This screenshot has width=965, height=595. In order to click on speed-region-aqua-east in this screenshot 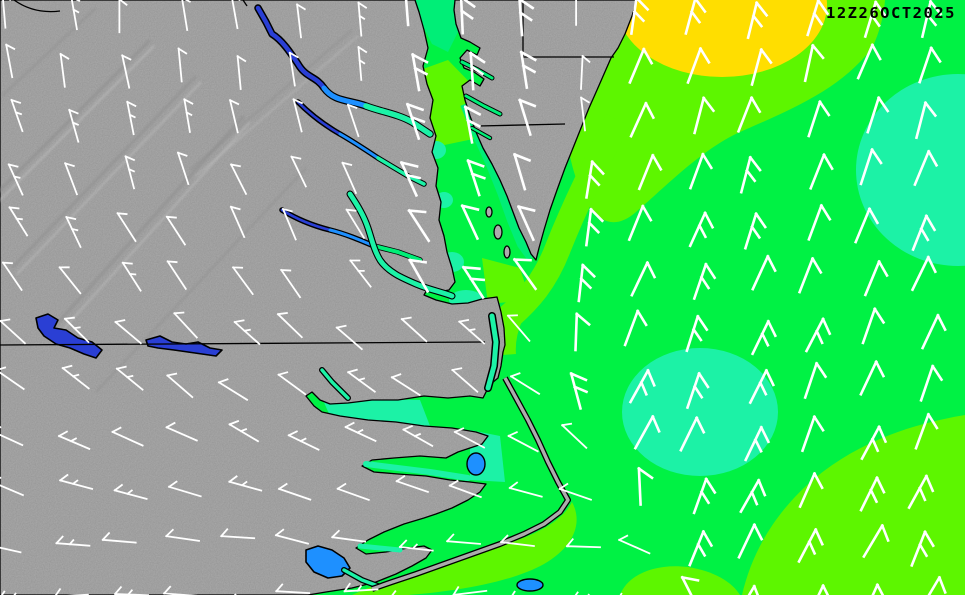, I will do `click(910, 170)`.